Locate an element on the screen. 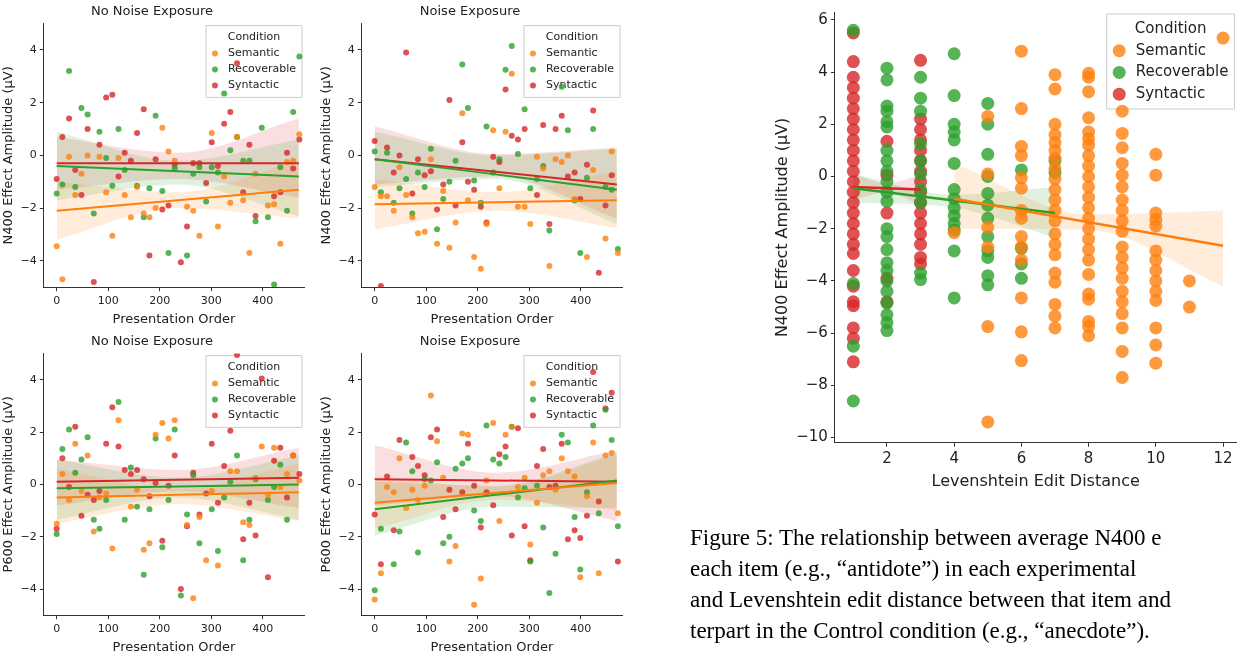  x-axis-title: Levenshtein Edit Distance is located at coordinates (1035, 480).